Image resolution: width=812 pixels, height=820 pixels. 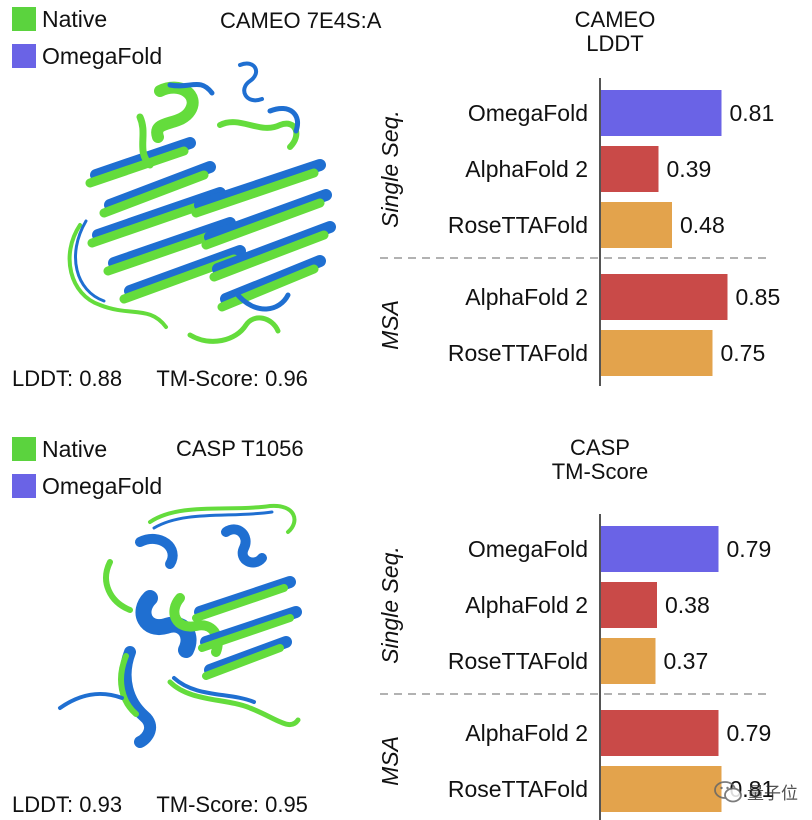 I want to click on data-label: 0.81, so click(x=752, y=113).